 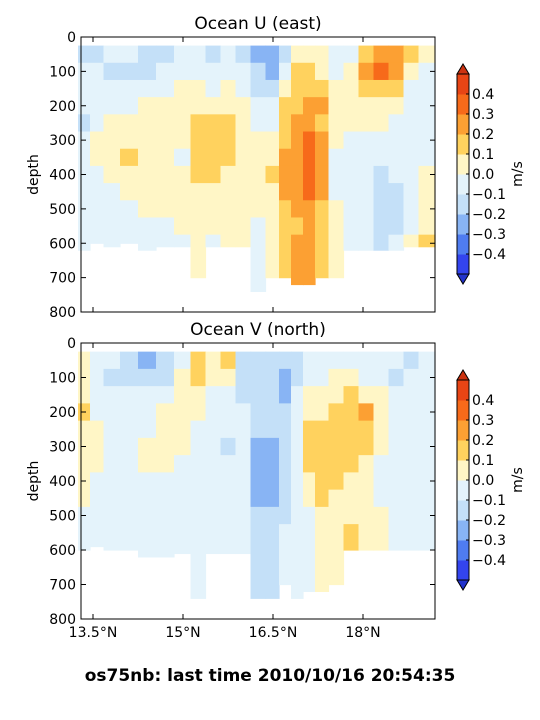 What do you see at coordinates (182, 633) in the screenshot?
I see `x-tick-label: 15°N` at bounding box center [182, 633].